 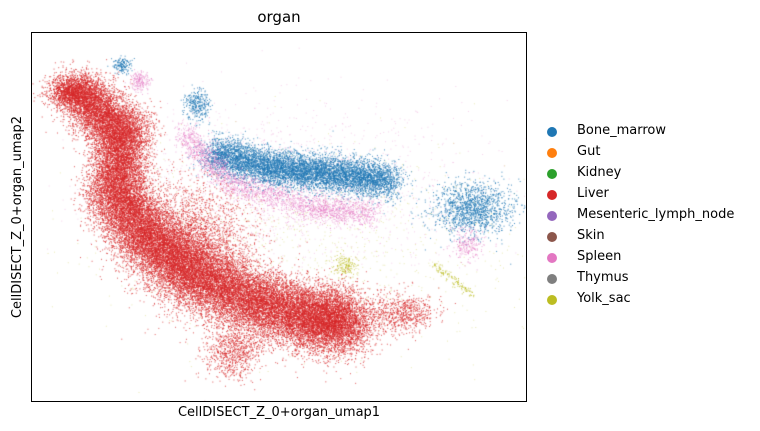 I want to click on legend-label: Mesenteric_lymph_node, so click(x=656, y=214).